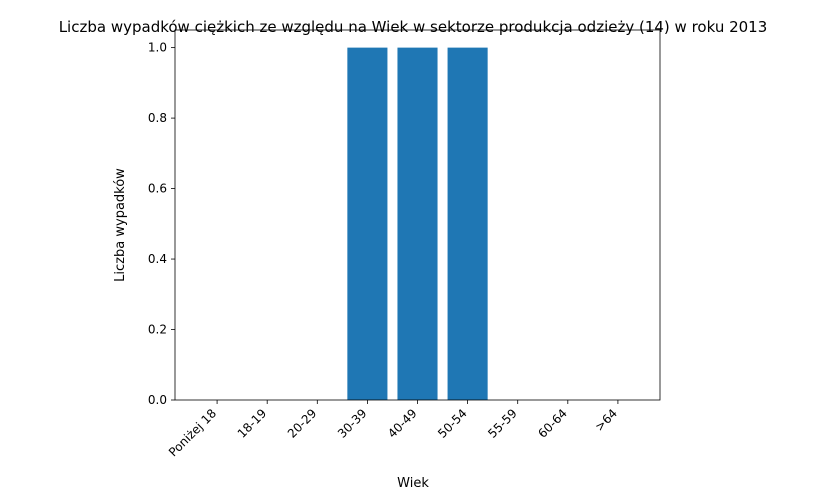  I want to click on y-tick-label-1: 0.2, so click(157, 330).